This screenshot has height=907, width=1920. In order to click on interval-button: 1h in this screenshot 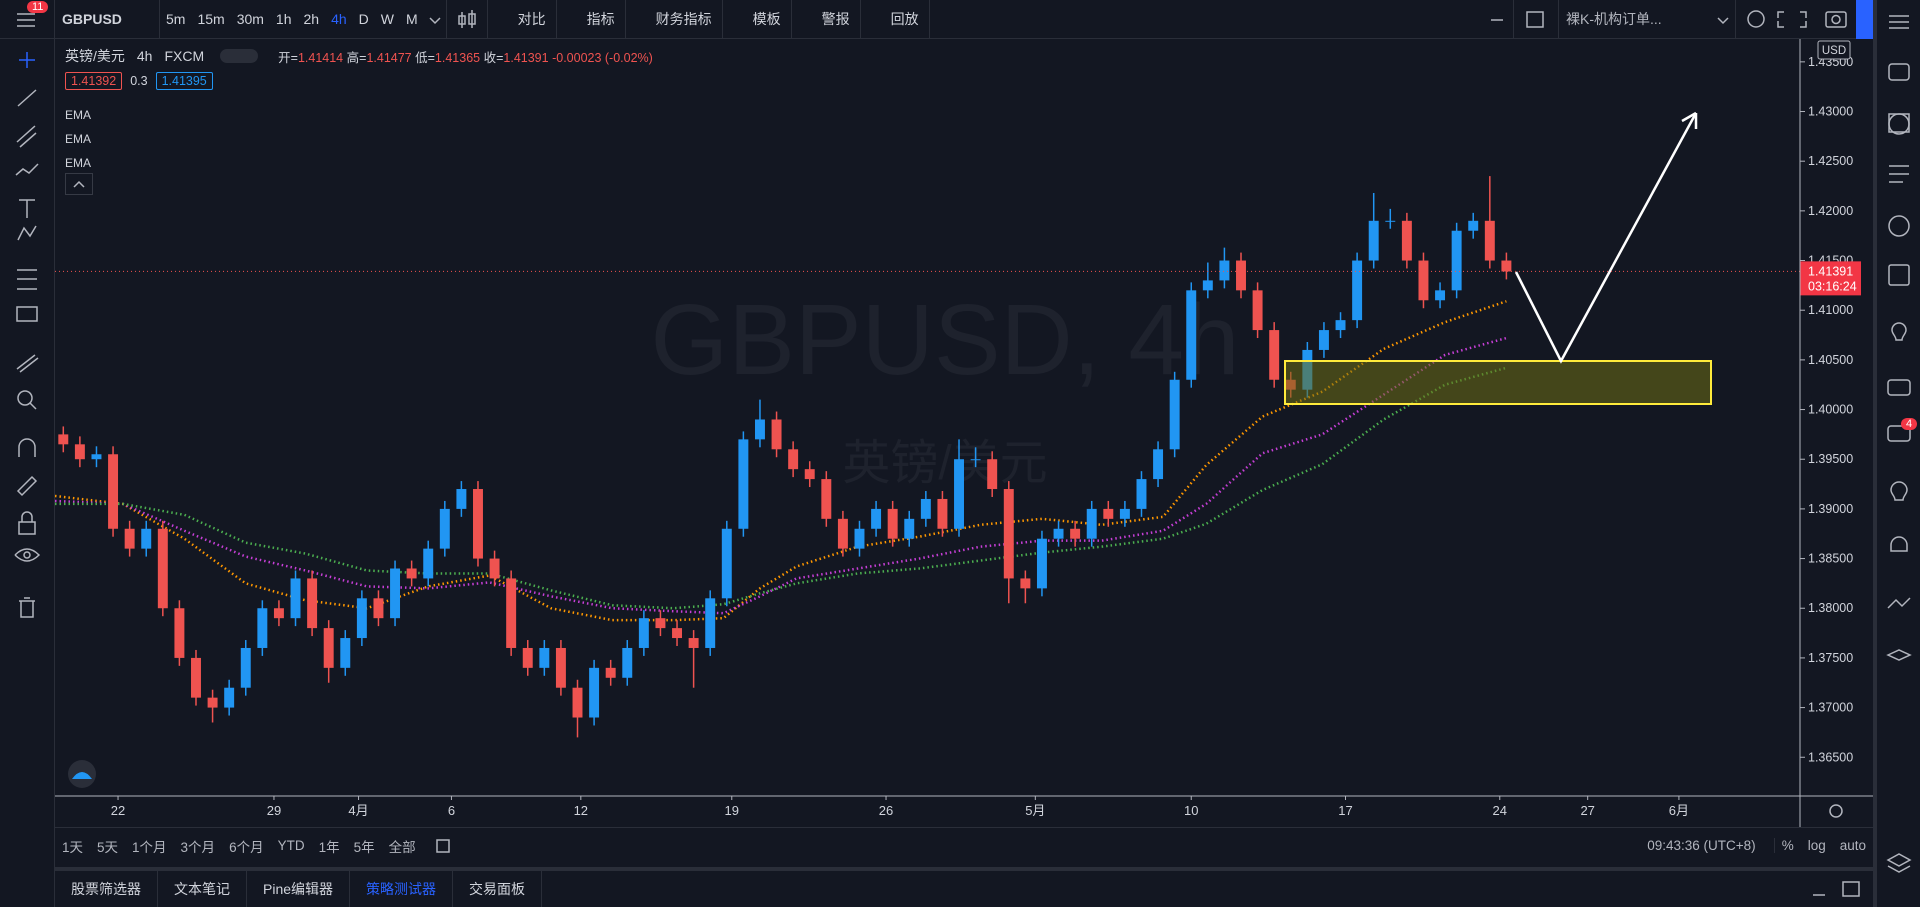, I will do `click(283, 19)`.